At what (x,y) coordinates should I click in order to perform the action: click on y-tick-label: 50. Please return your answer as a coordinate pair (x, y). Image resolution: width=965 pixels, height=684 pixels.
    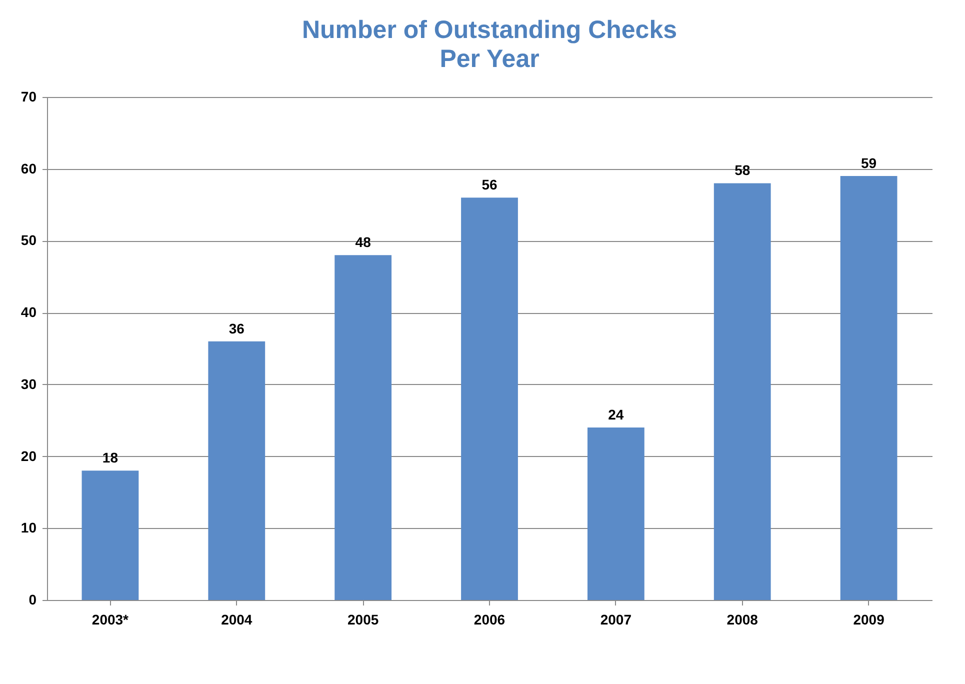
    Looking at the image, I should click on (28, 240).